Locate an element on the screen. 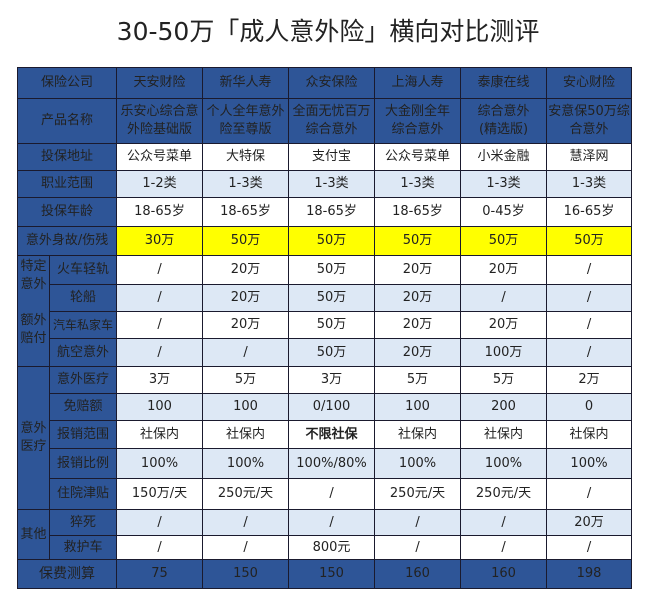 This screenshot has height=606, width=656. product-name: 综合意外 (精选版) is located at coordinates (504, 121).